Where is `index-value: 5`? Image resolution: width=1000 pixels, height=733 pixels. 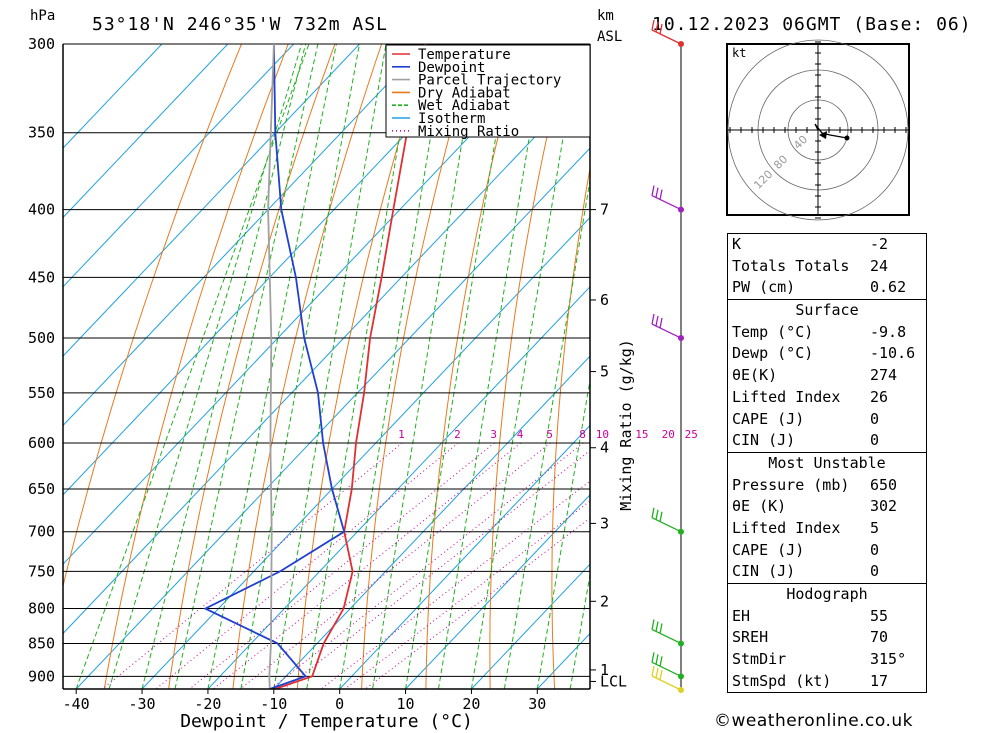 index-value: 5 is located at coordinates (875, 527).